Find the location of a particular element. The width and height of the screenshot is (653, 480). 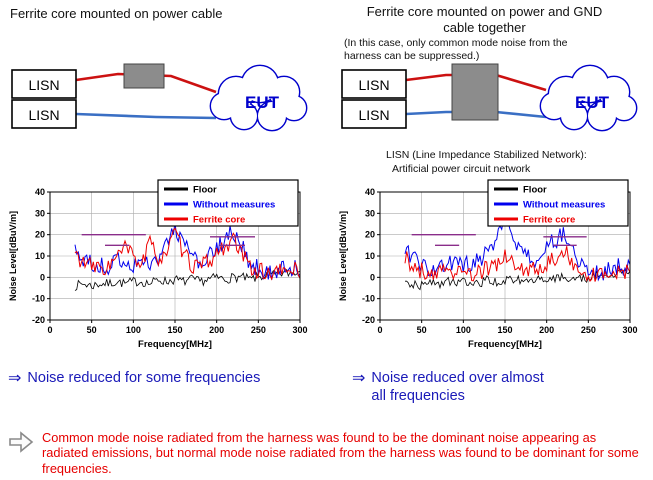

left-circuit-diagram: LISN LISN EUT is located at coordinates (159, 97).